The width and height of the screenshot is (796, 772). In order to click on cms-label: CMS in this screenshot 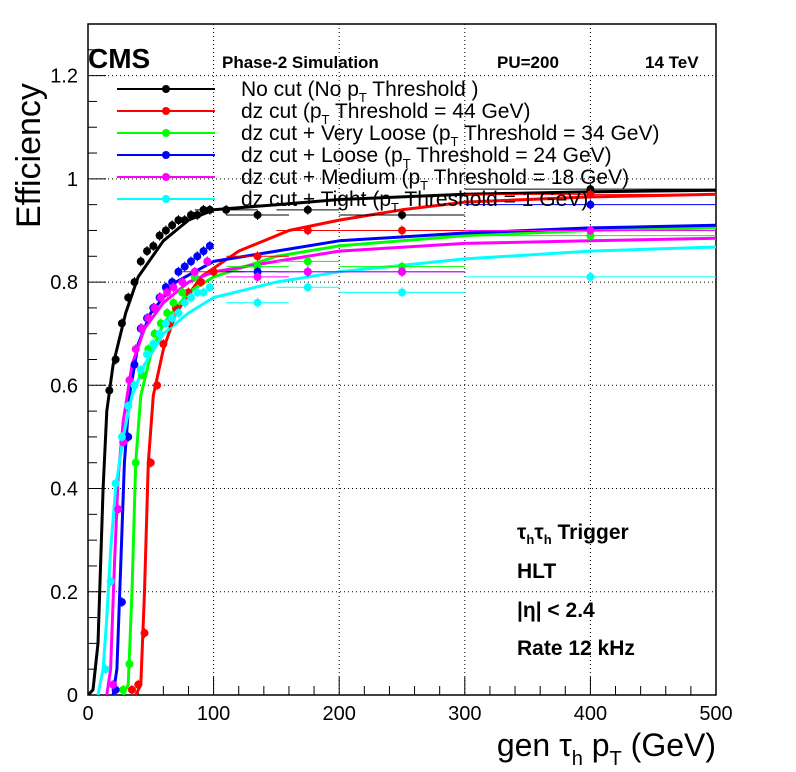, I will do `click(119, 58)`.